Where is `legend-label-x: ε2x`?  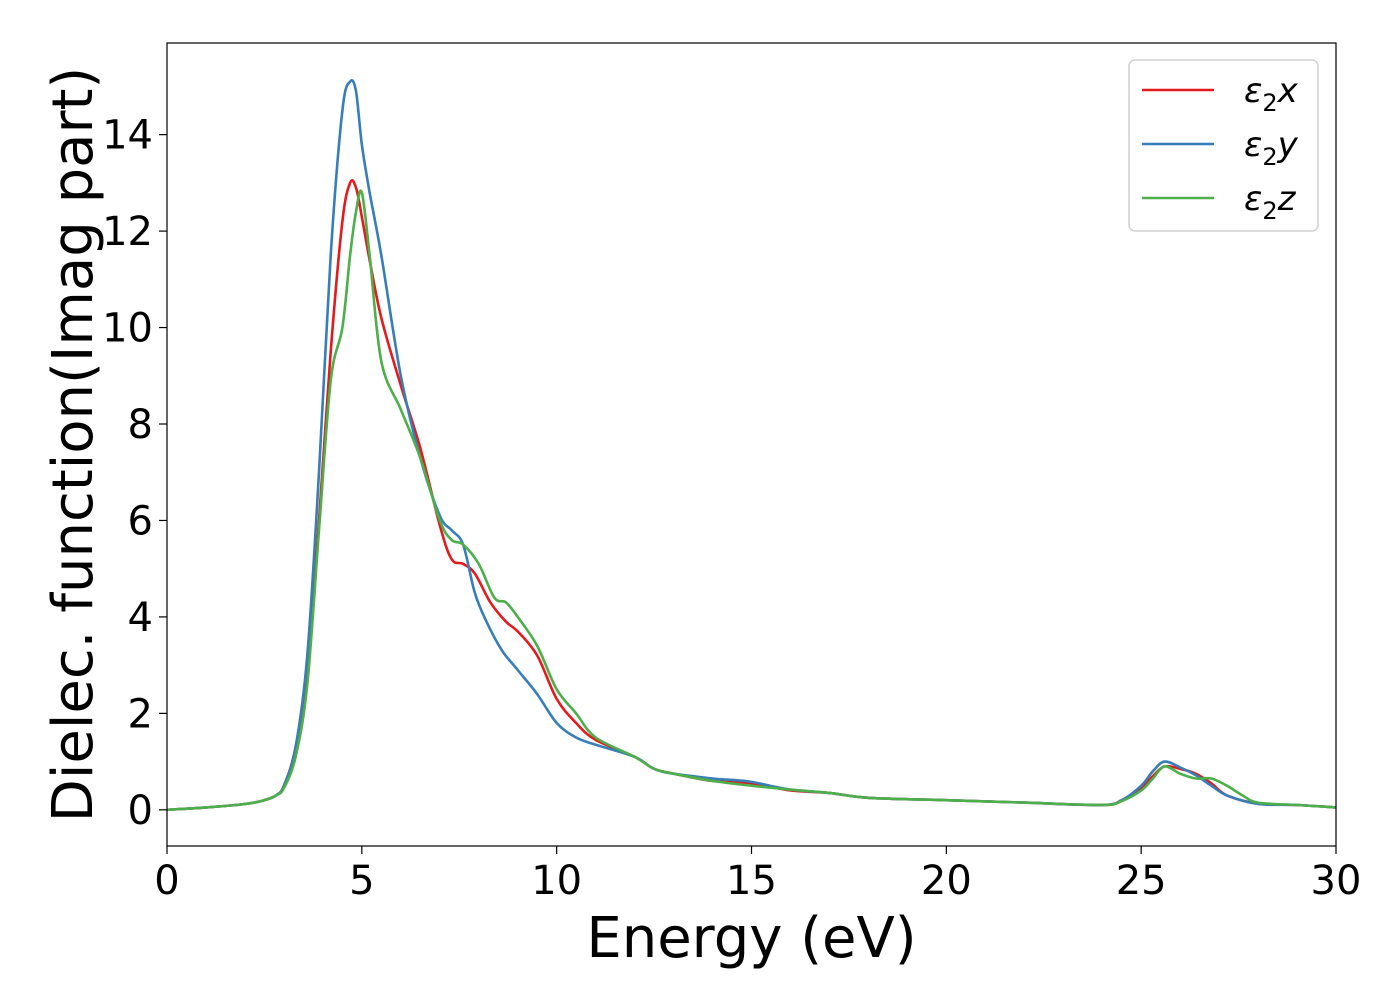 legend-label-x: ε2x is located at coordinates (1271, 94).